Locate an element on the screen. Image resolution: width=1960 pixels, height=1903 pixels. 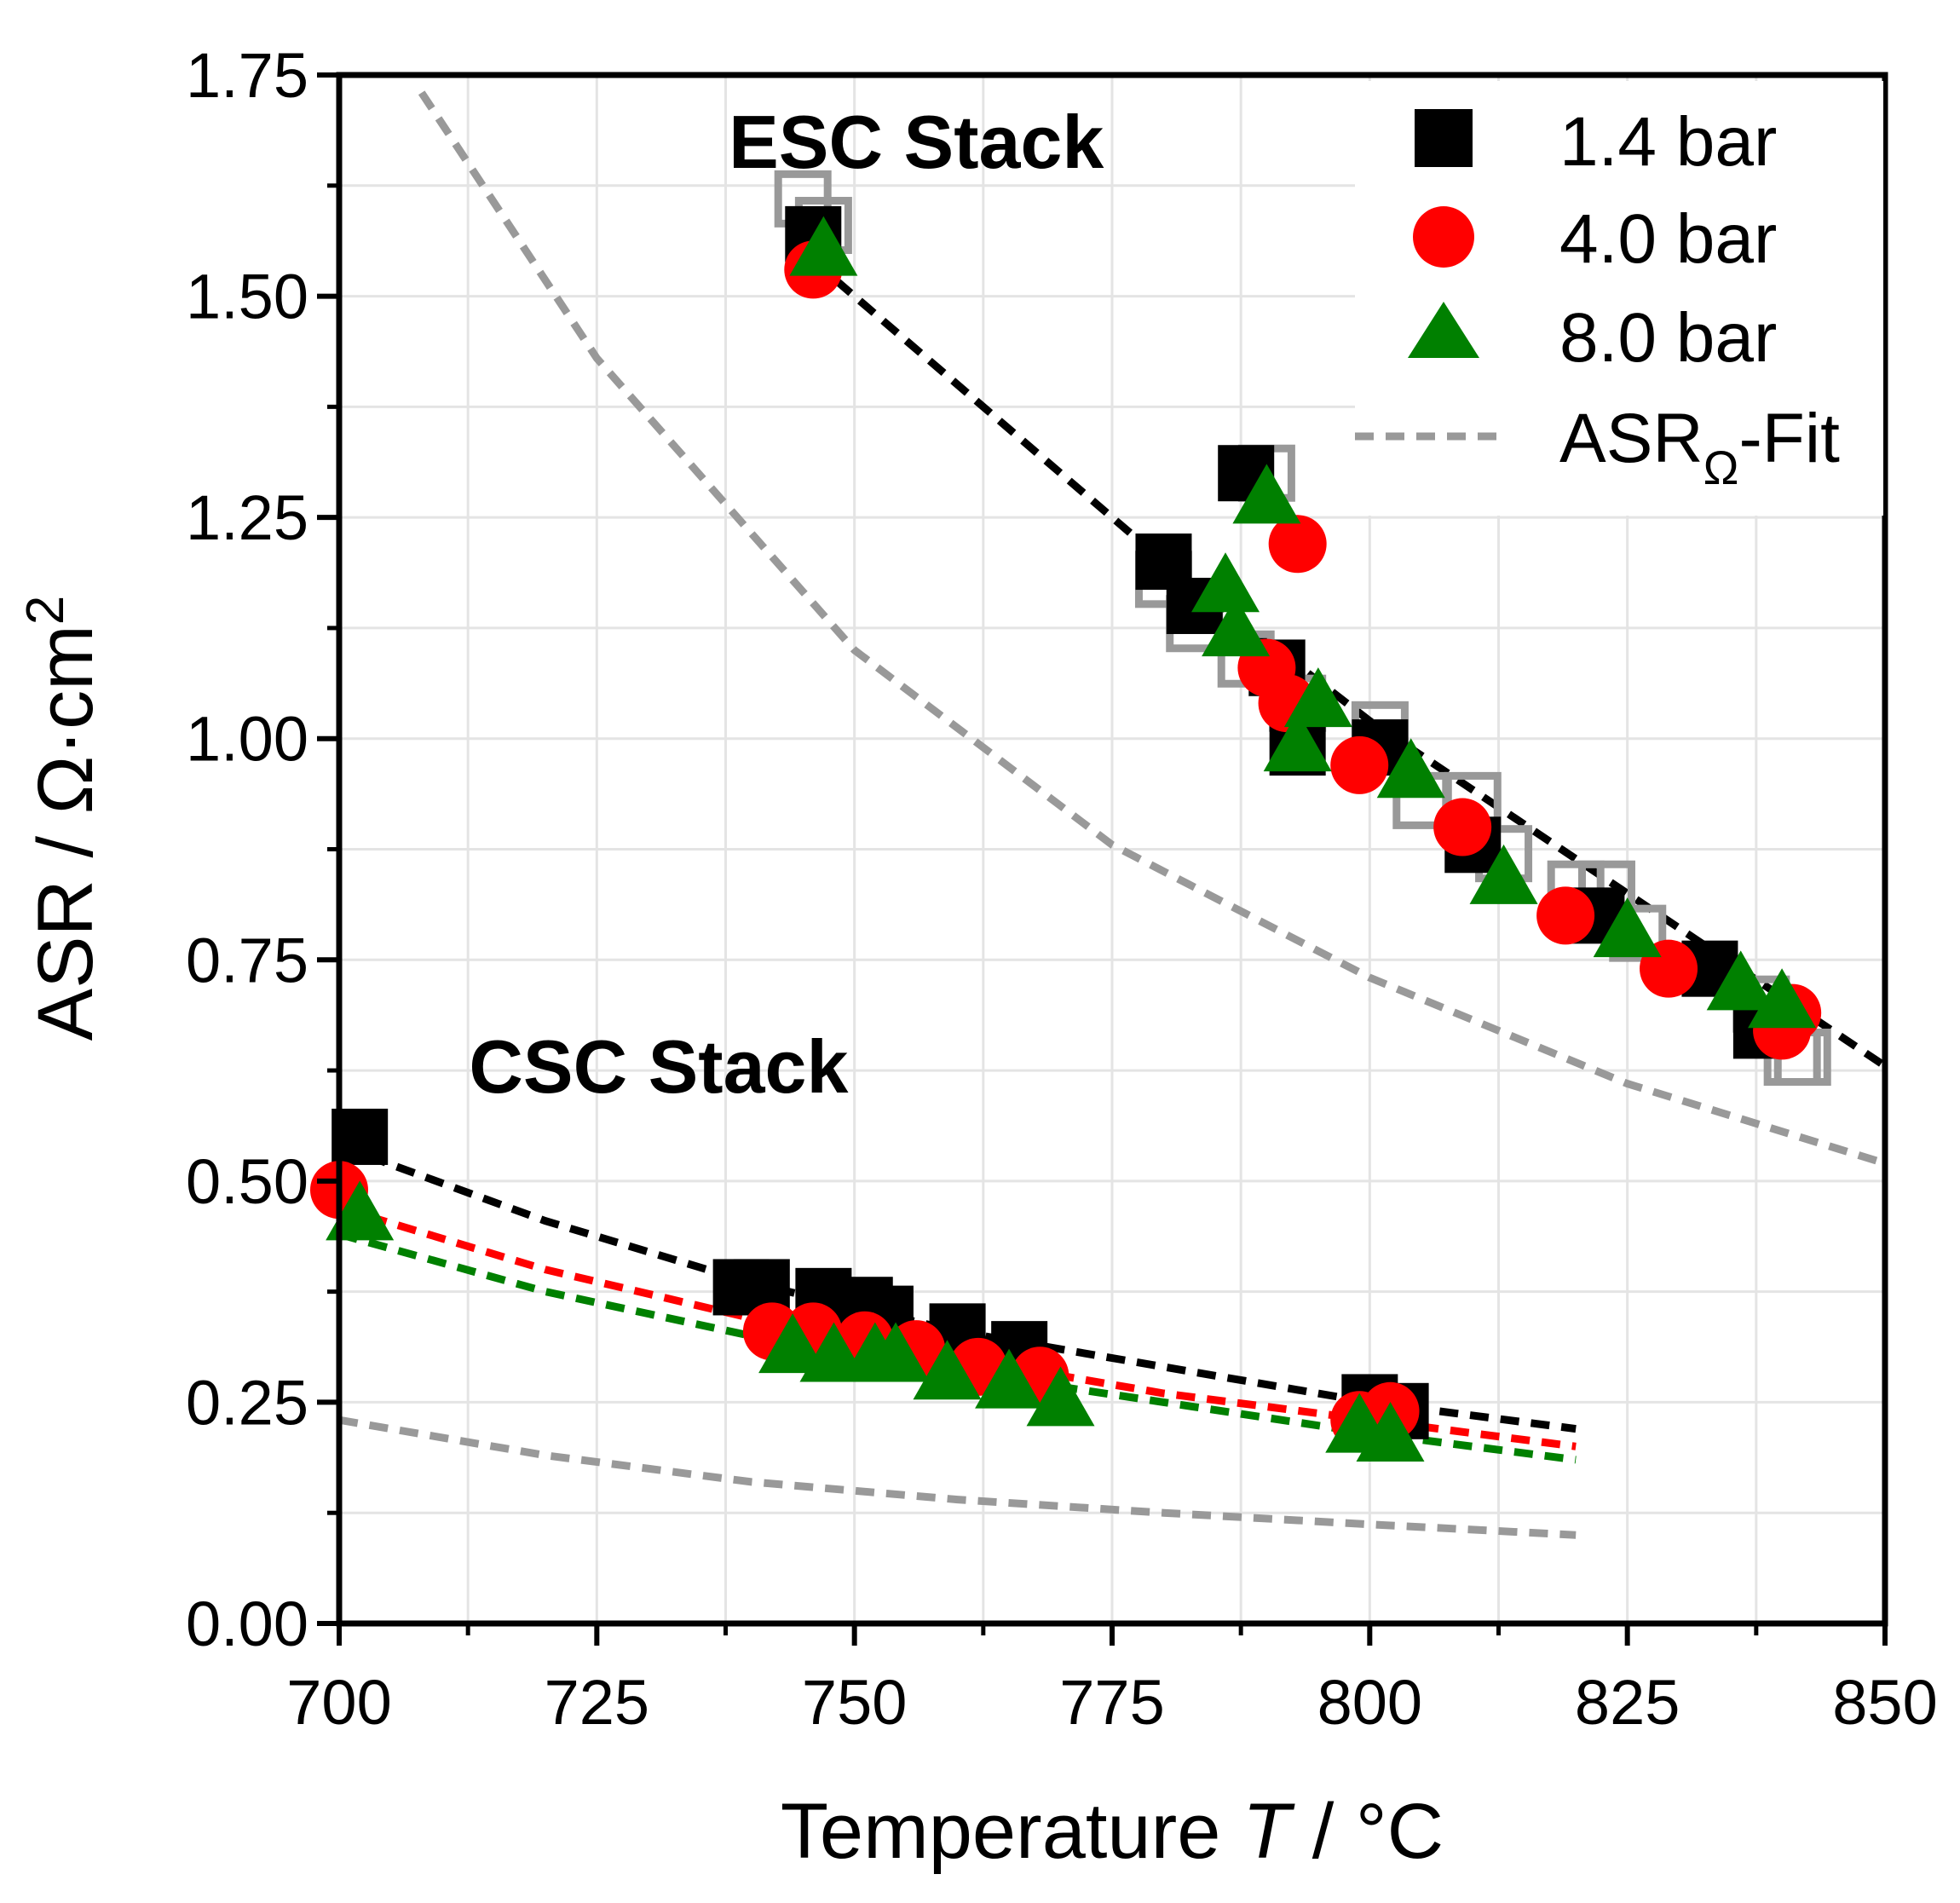
y-axis-title: ASR / Ω·cm2 is located at coordinates (63, 818).